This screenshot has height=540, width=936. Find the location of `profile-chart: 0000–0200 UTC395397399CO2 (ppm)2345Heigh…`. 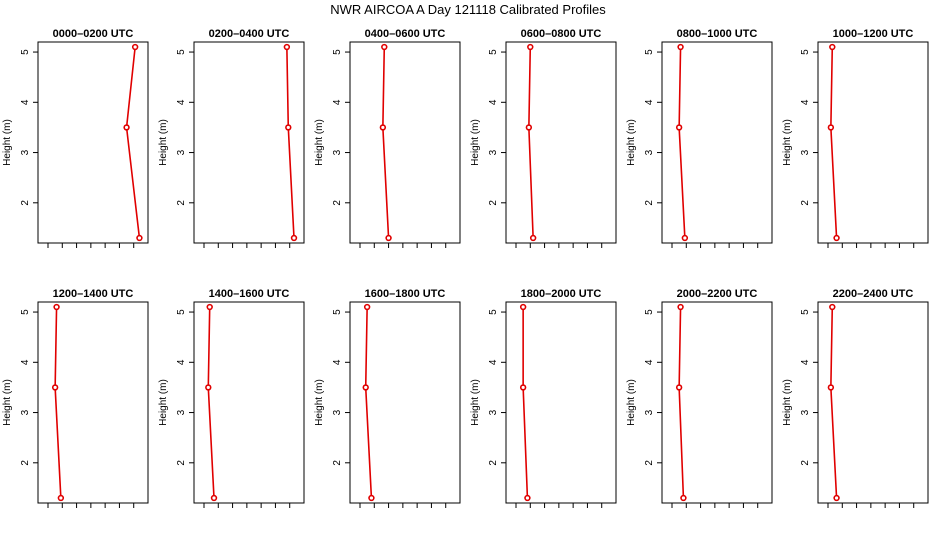

profile-chart: 0000–0200 UTC395397399CO2 (ppm)2345Heigh… is located at coordinates (75, 138).